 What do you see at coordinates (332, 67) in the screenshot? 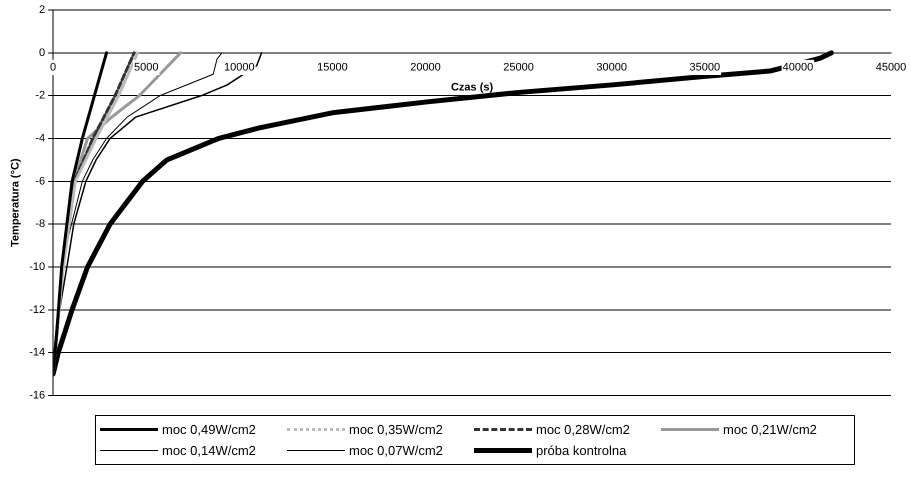
I see `x-tick-label: 15000` at bounding box center [332, 67].